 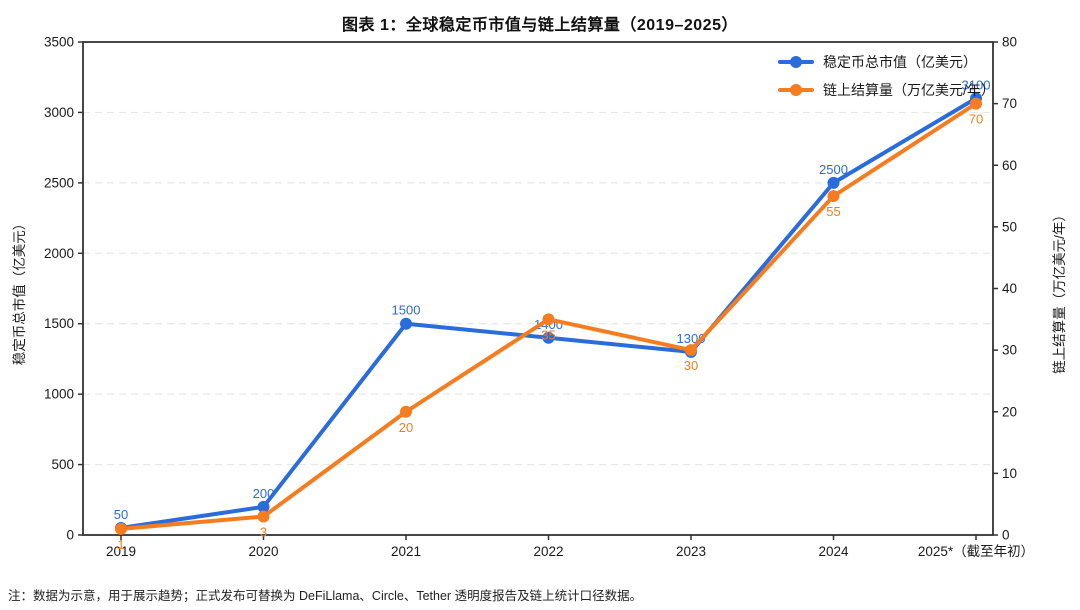 What do you see at coordinates (264, 493) in the screenshot?
I see `data-point-label: 200` at bounding box center [264, 493].